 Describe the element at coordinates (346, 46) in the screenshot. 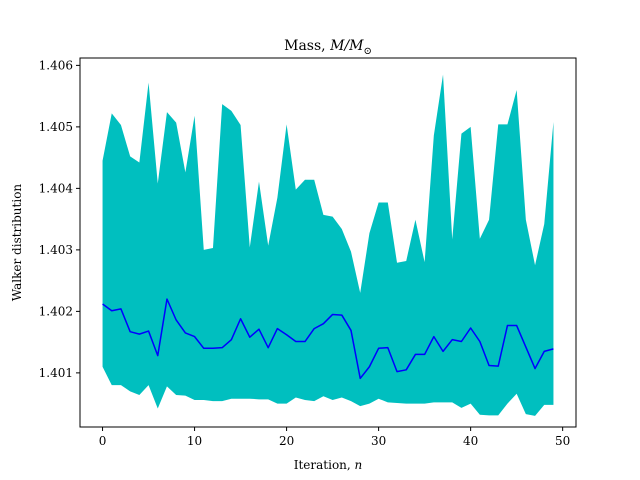

I see `chart-title-math: M/M` at that location.